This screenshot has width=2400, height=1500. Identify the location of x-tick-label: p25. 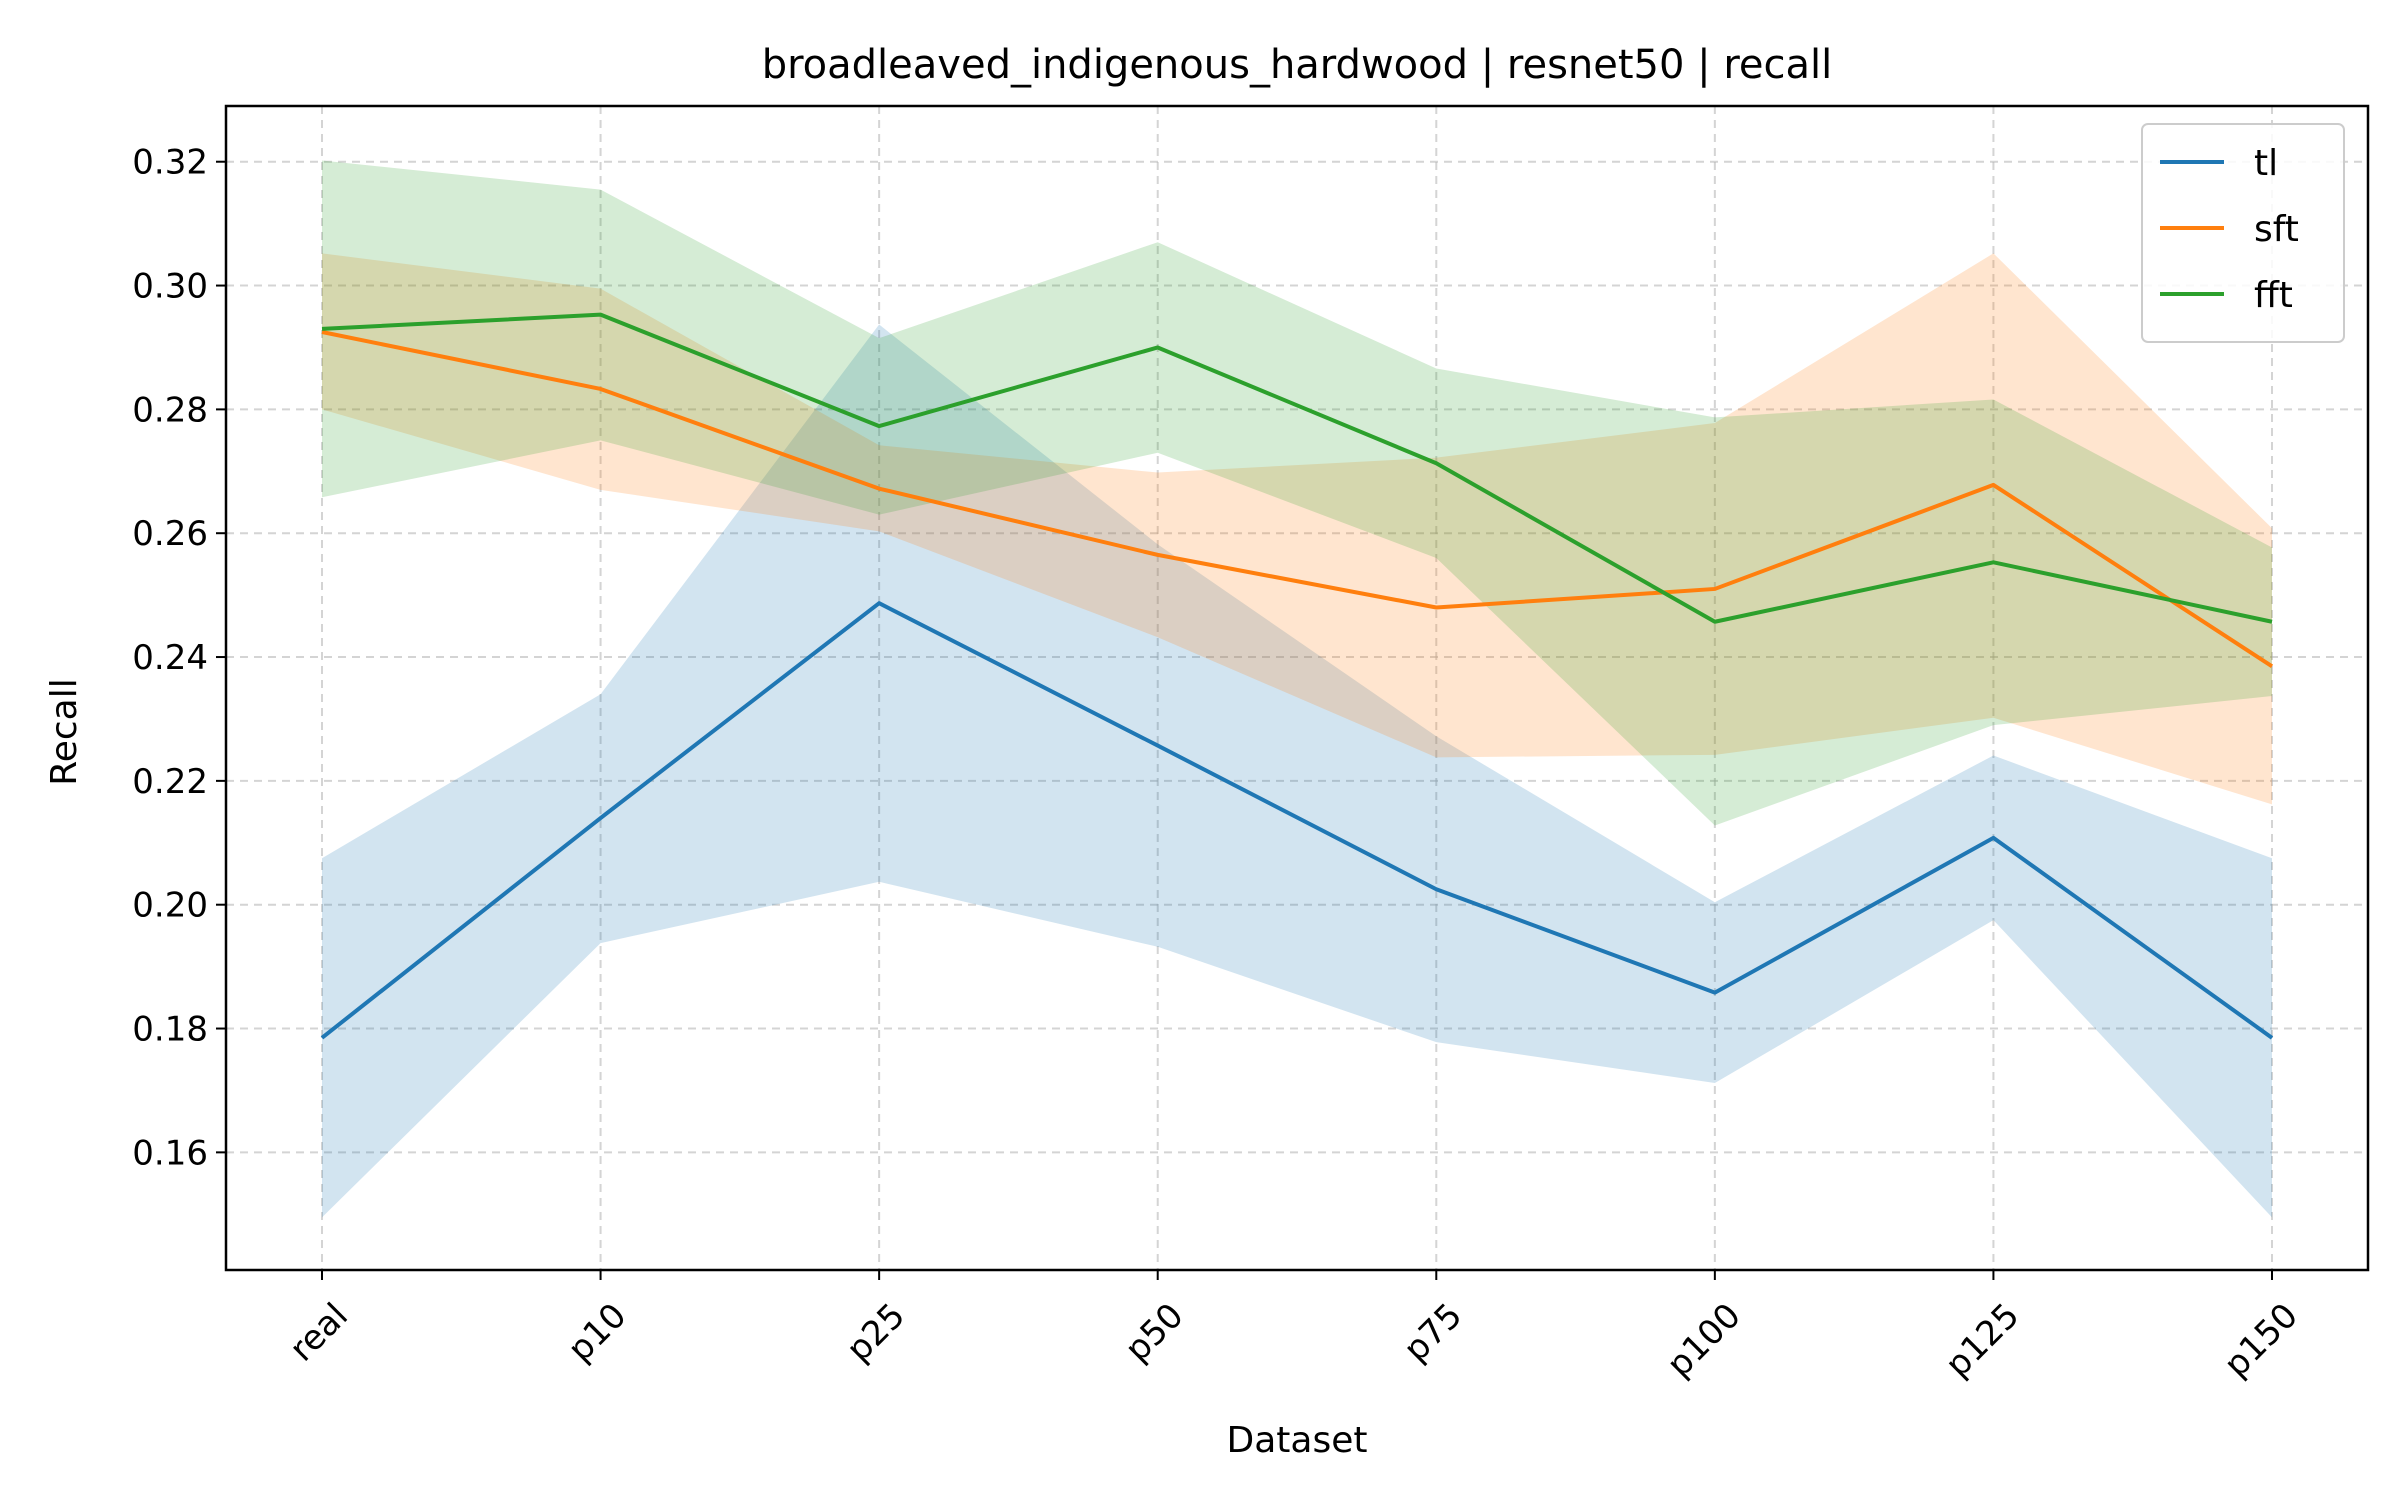
(876, 1333).